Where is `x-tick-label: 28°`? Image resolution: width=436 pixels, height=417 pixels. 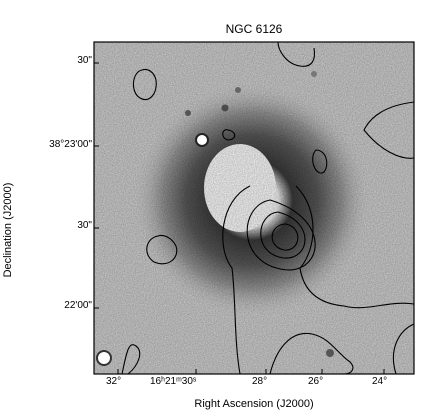 x-tick-label: 28° is located at coordinates (260, 381).